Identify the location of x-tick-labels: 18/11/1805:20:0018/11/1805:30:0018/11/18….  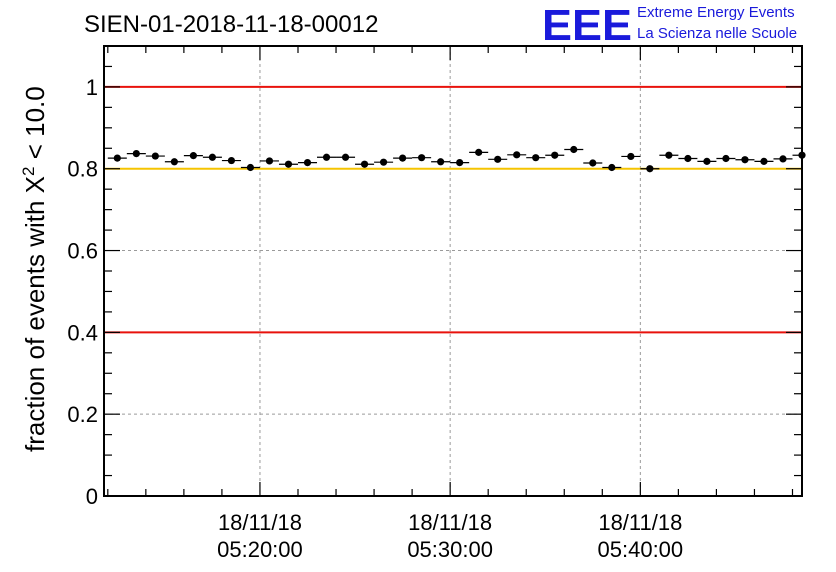
(450, 536).